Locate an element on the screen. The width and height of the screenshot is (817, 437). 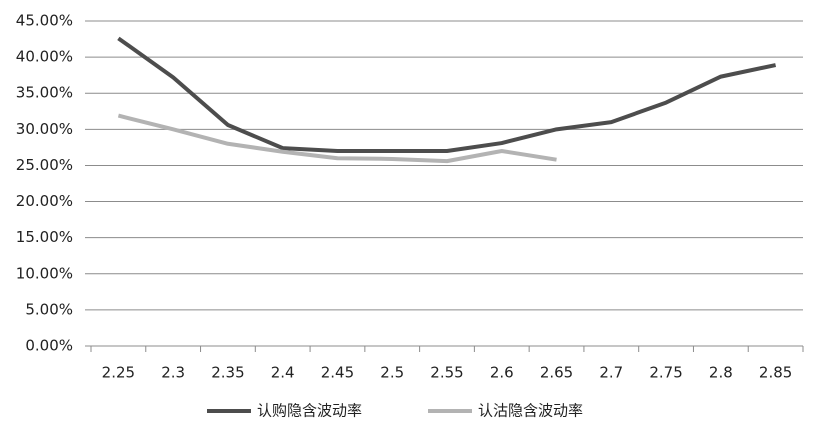
legend-label: 认购隐含波动率 is located at coordinates (309, 411).